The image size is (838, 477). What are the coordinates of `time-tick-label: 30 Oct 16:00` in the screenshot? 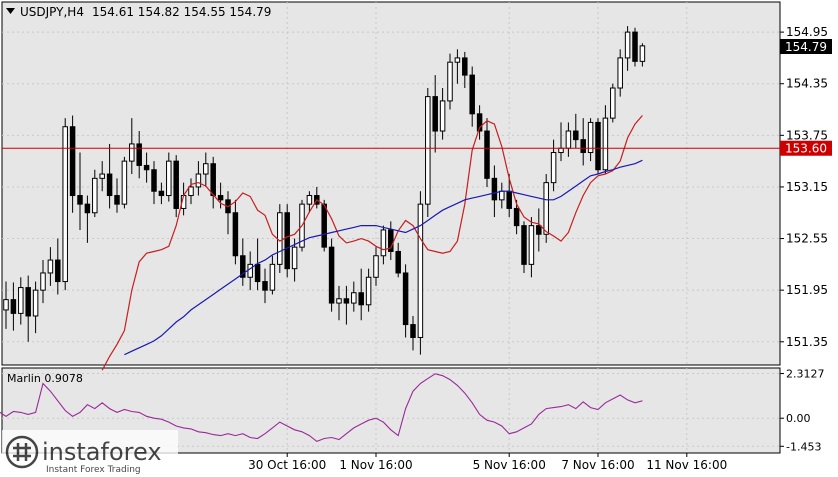 It's located at (287, 465).